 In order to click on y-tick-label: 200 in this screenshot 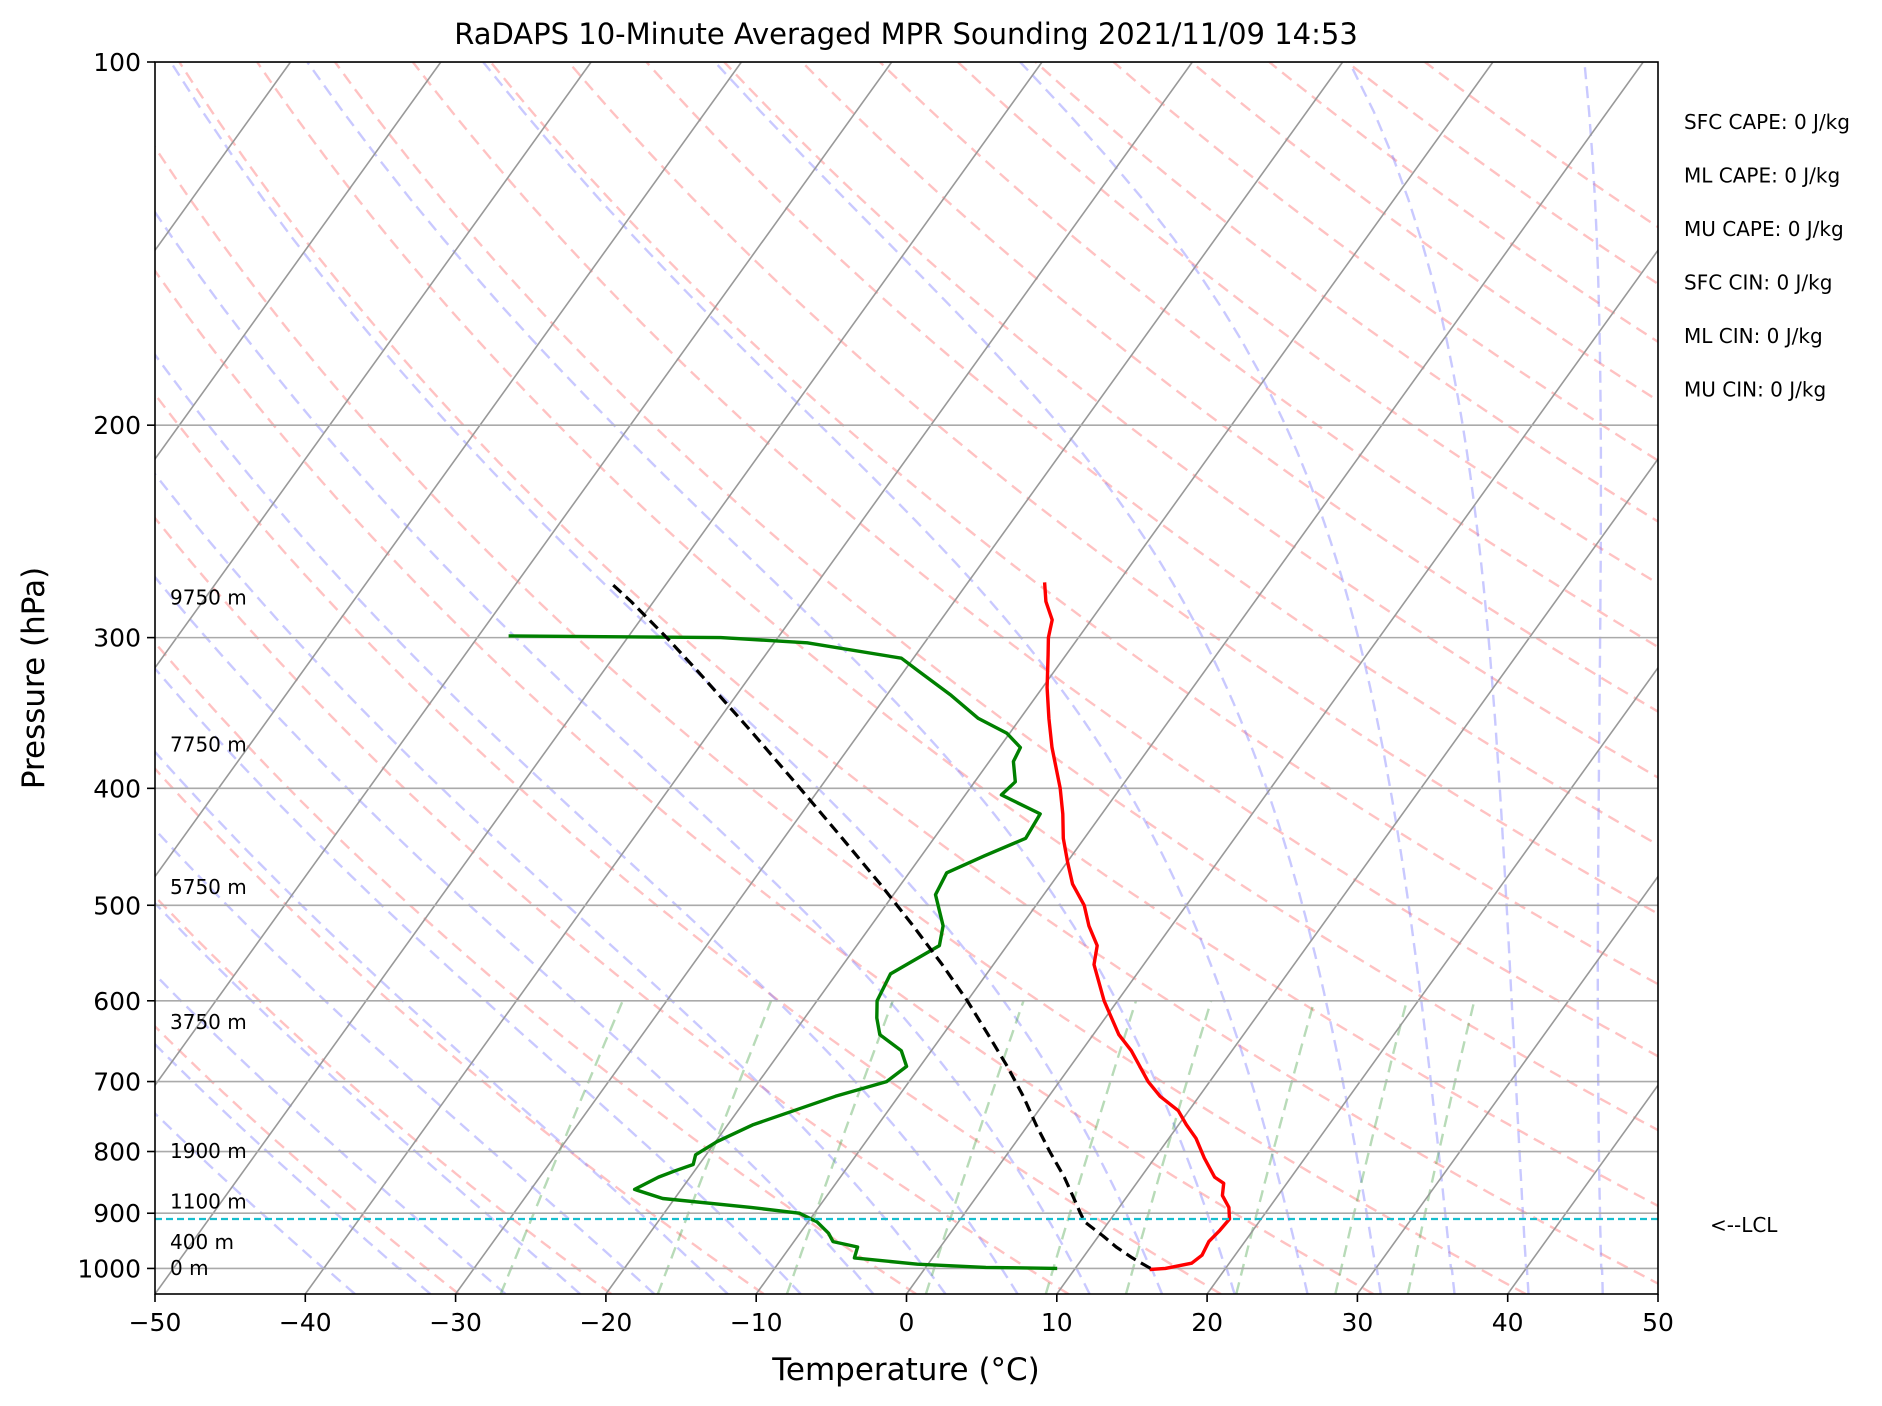, I will do `click(117, 425)`.